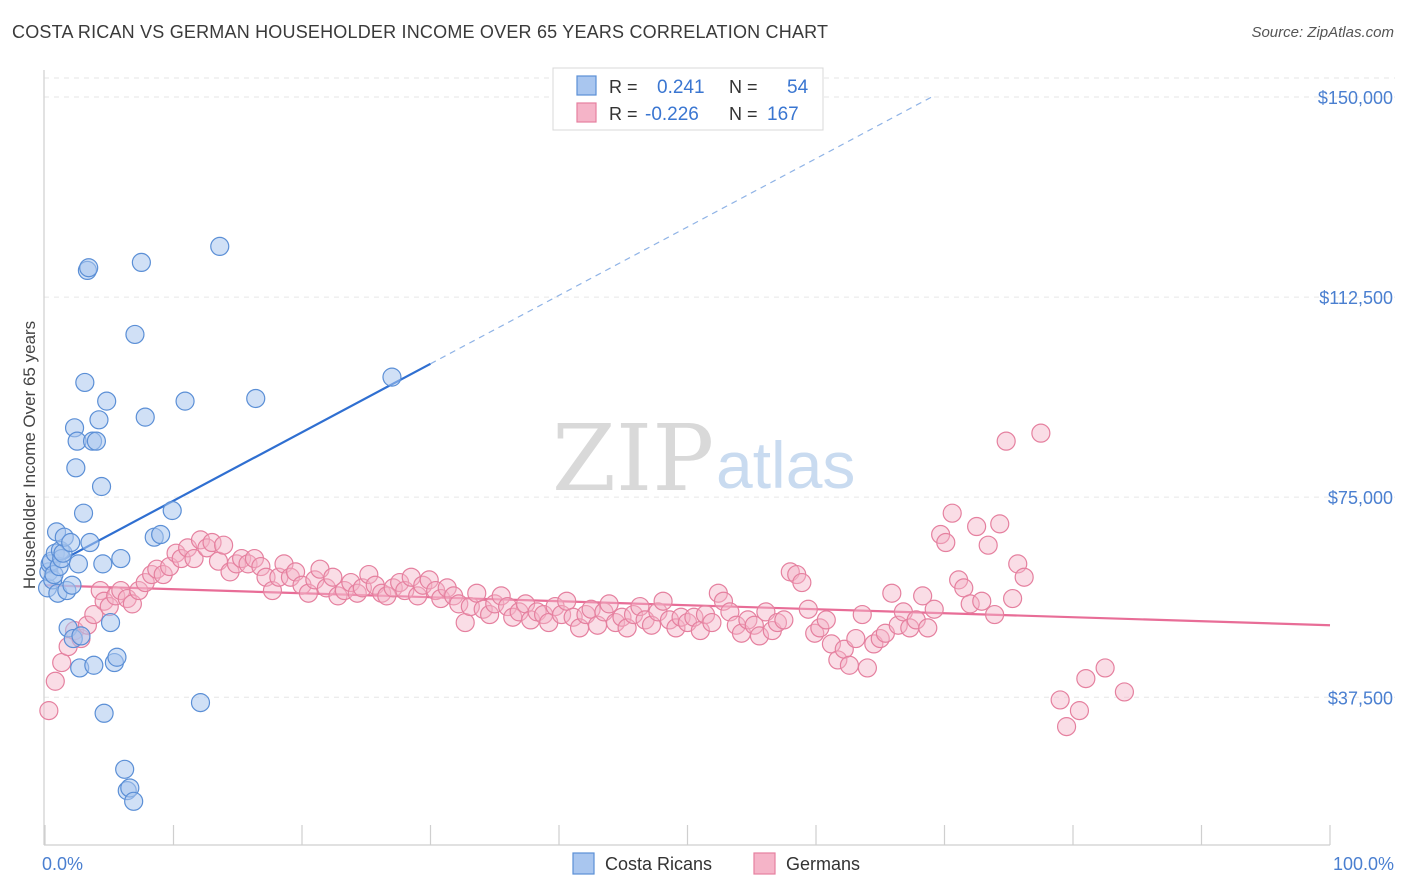  Describe the element at coordinates (764, 863) in the screenshot. I see `legend-swatch-germans` at that location.